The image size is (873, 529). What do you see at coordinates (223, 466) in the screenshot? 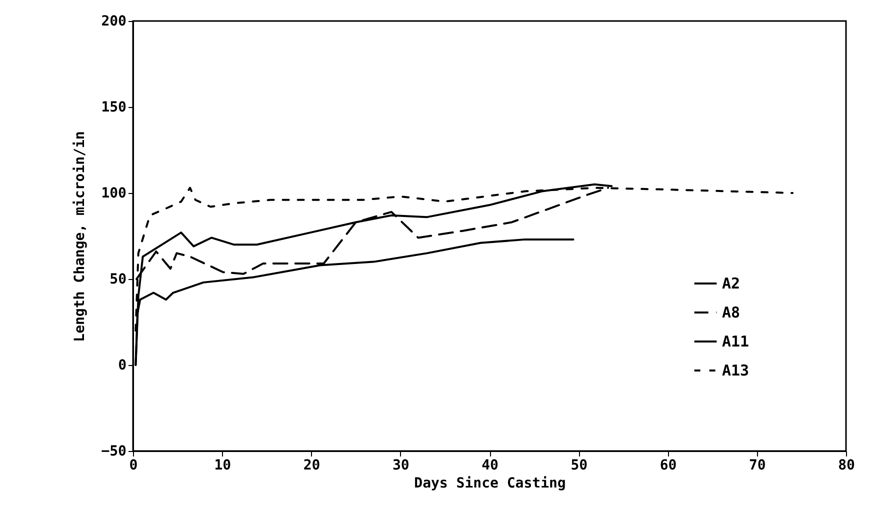
I see `x-tick-label: 10` at bounding box center [223, 466].